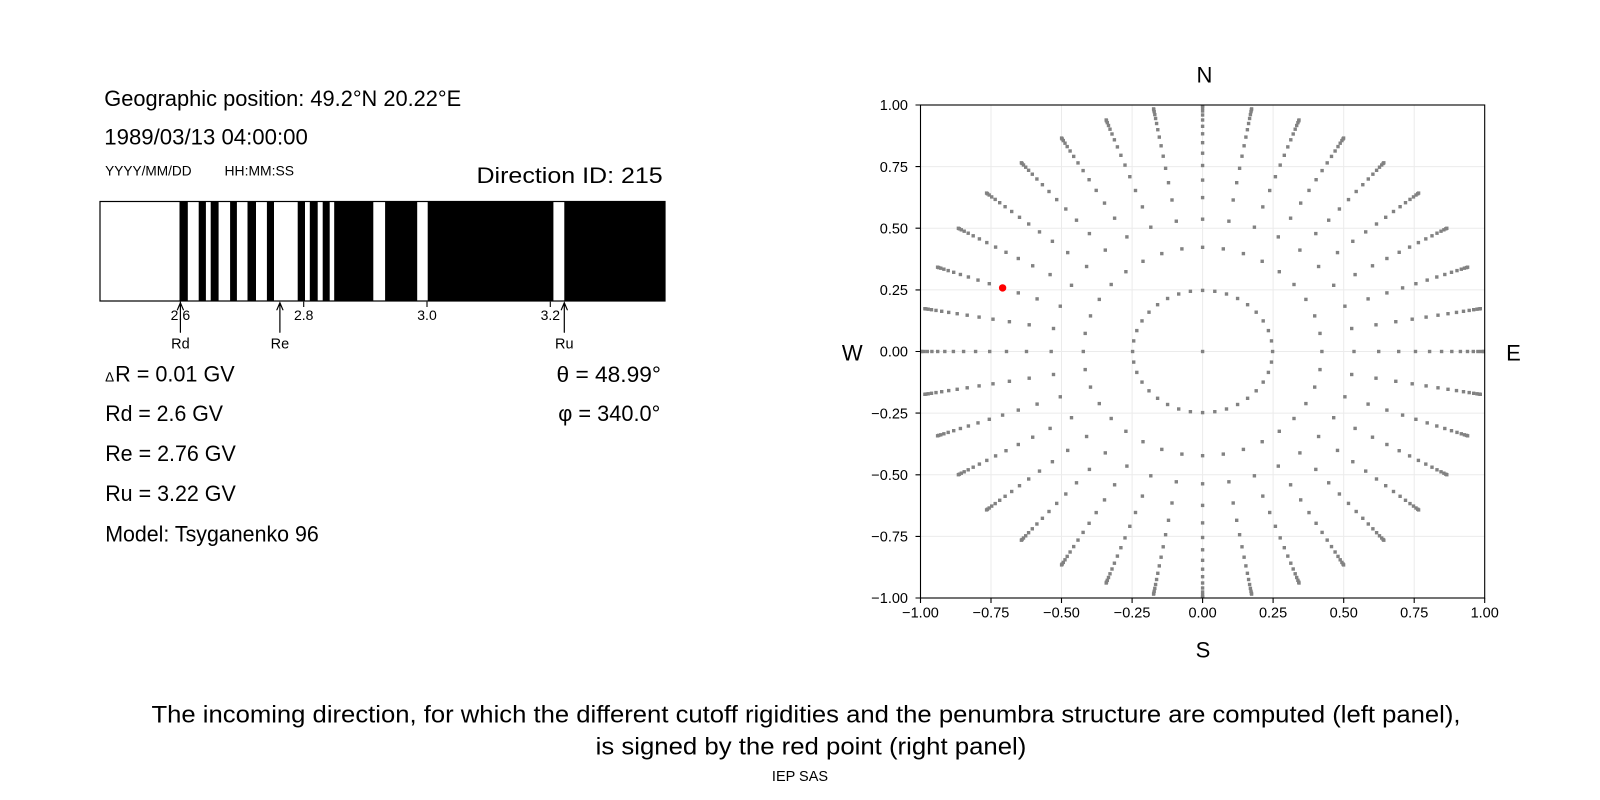  I want to click on svg-text: φ = 340.0°, so click(609, 413).